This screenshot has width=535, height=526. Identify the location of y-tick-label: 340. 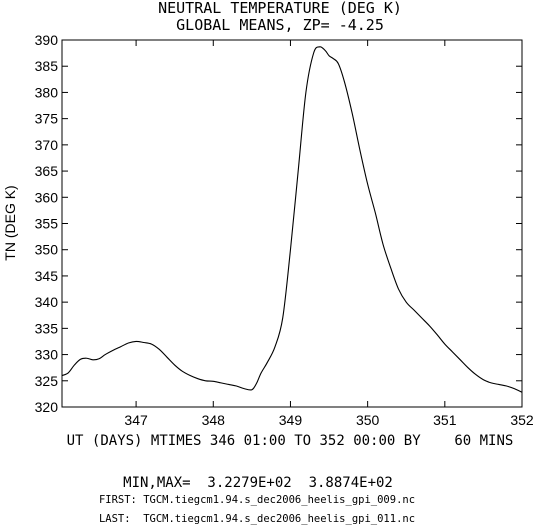
(47, 302).